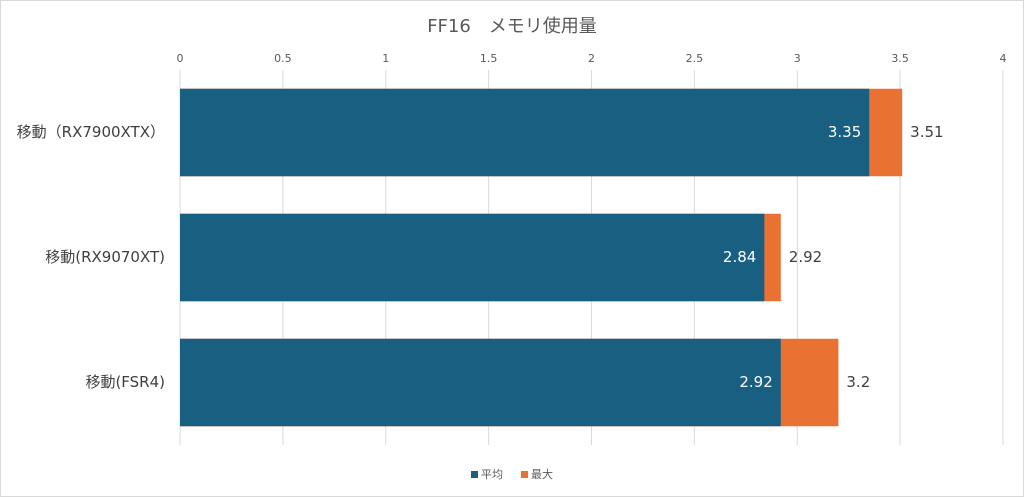  Describe the element at coordinates (926, 132) in the screenshot. I see `data-label: 3.51` at that location.